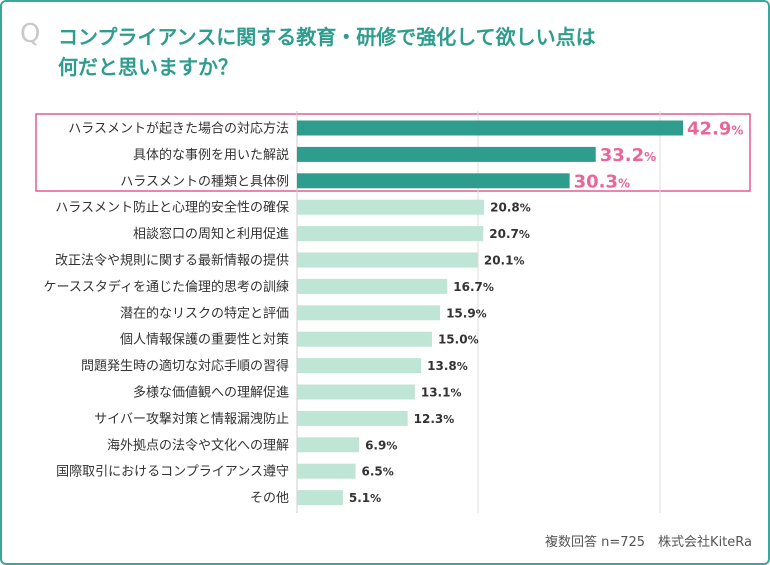 The height and width of the screenshot is (565, 770). Describe the element at coordinates (204, 340) in the screenshot. I see `category-label: 個人情報保護の重要性と対策` at that location.